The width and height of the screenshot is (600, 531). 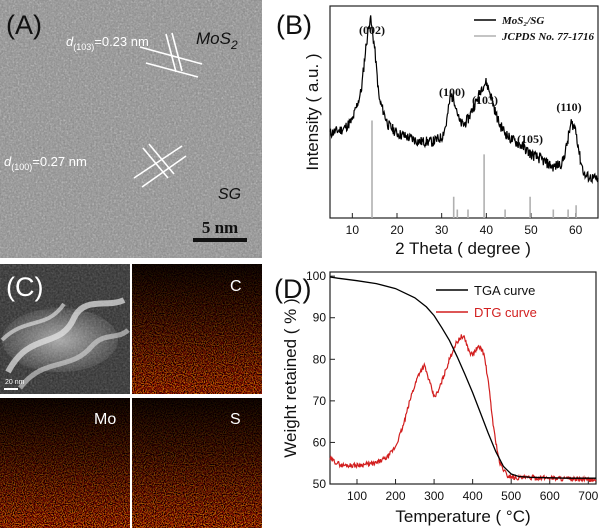 I want to click on xrd-peak-label-103: (103), so click(x=485, y=100).